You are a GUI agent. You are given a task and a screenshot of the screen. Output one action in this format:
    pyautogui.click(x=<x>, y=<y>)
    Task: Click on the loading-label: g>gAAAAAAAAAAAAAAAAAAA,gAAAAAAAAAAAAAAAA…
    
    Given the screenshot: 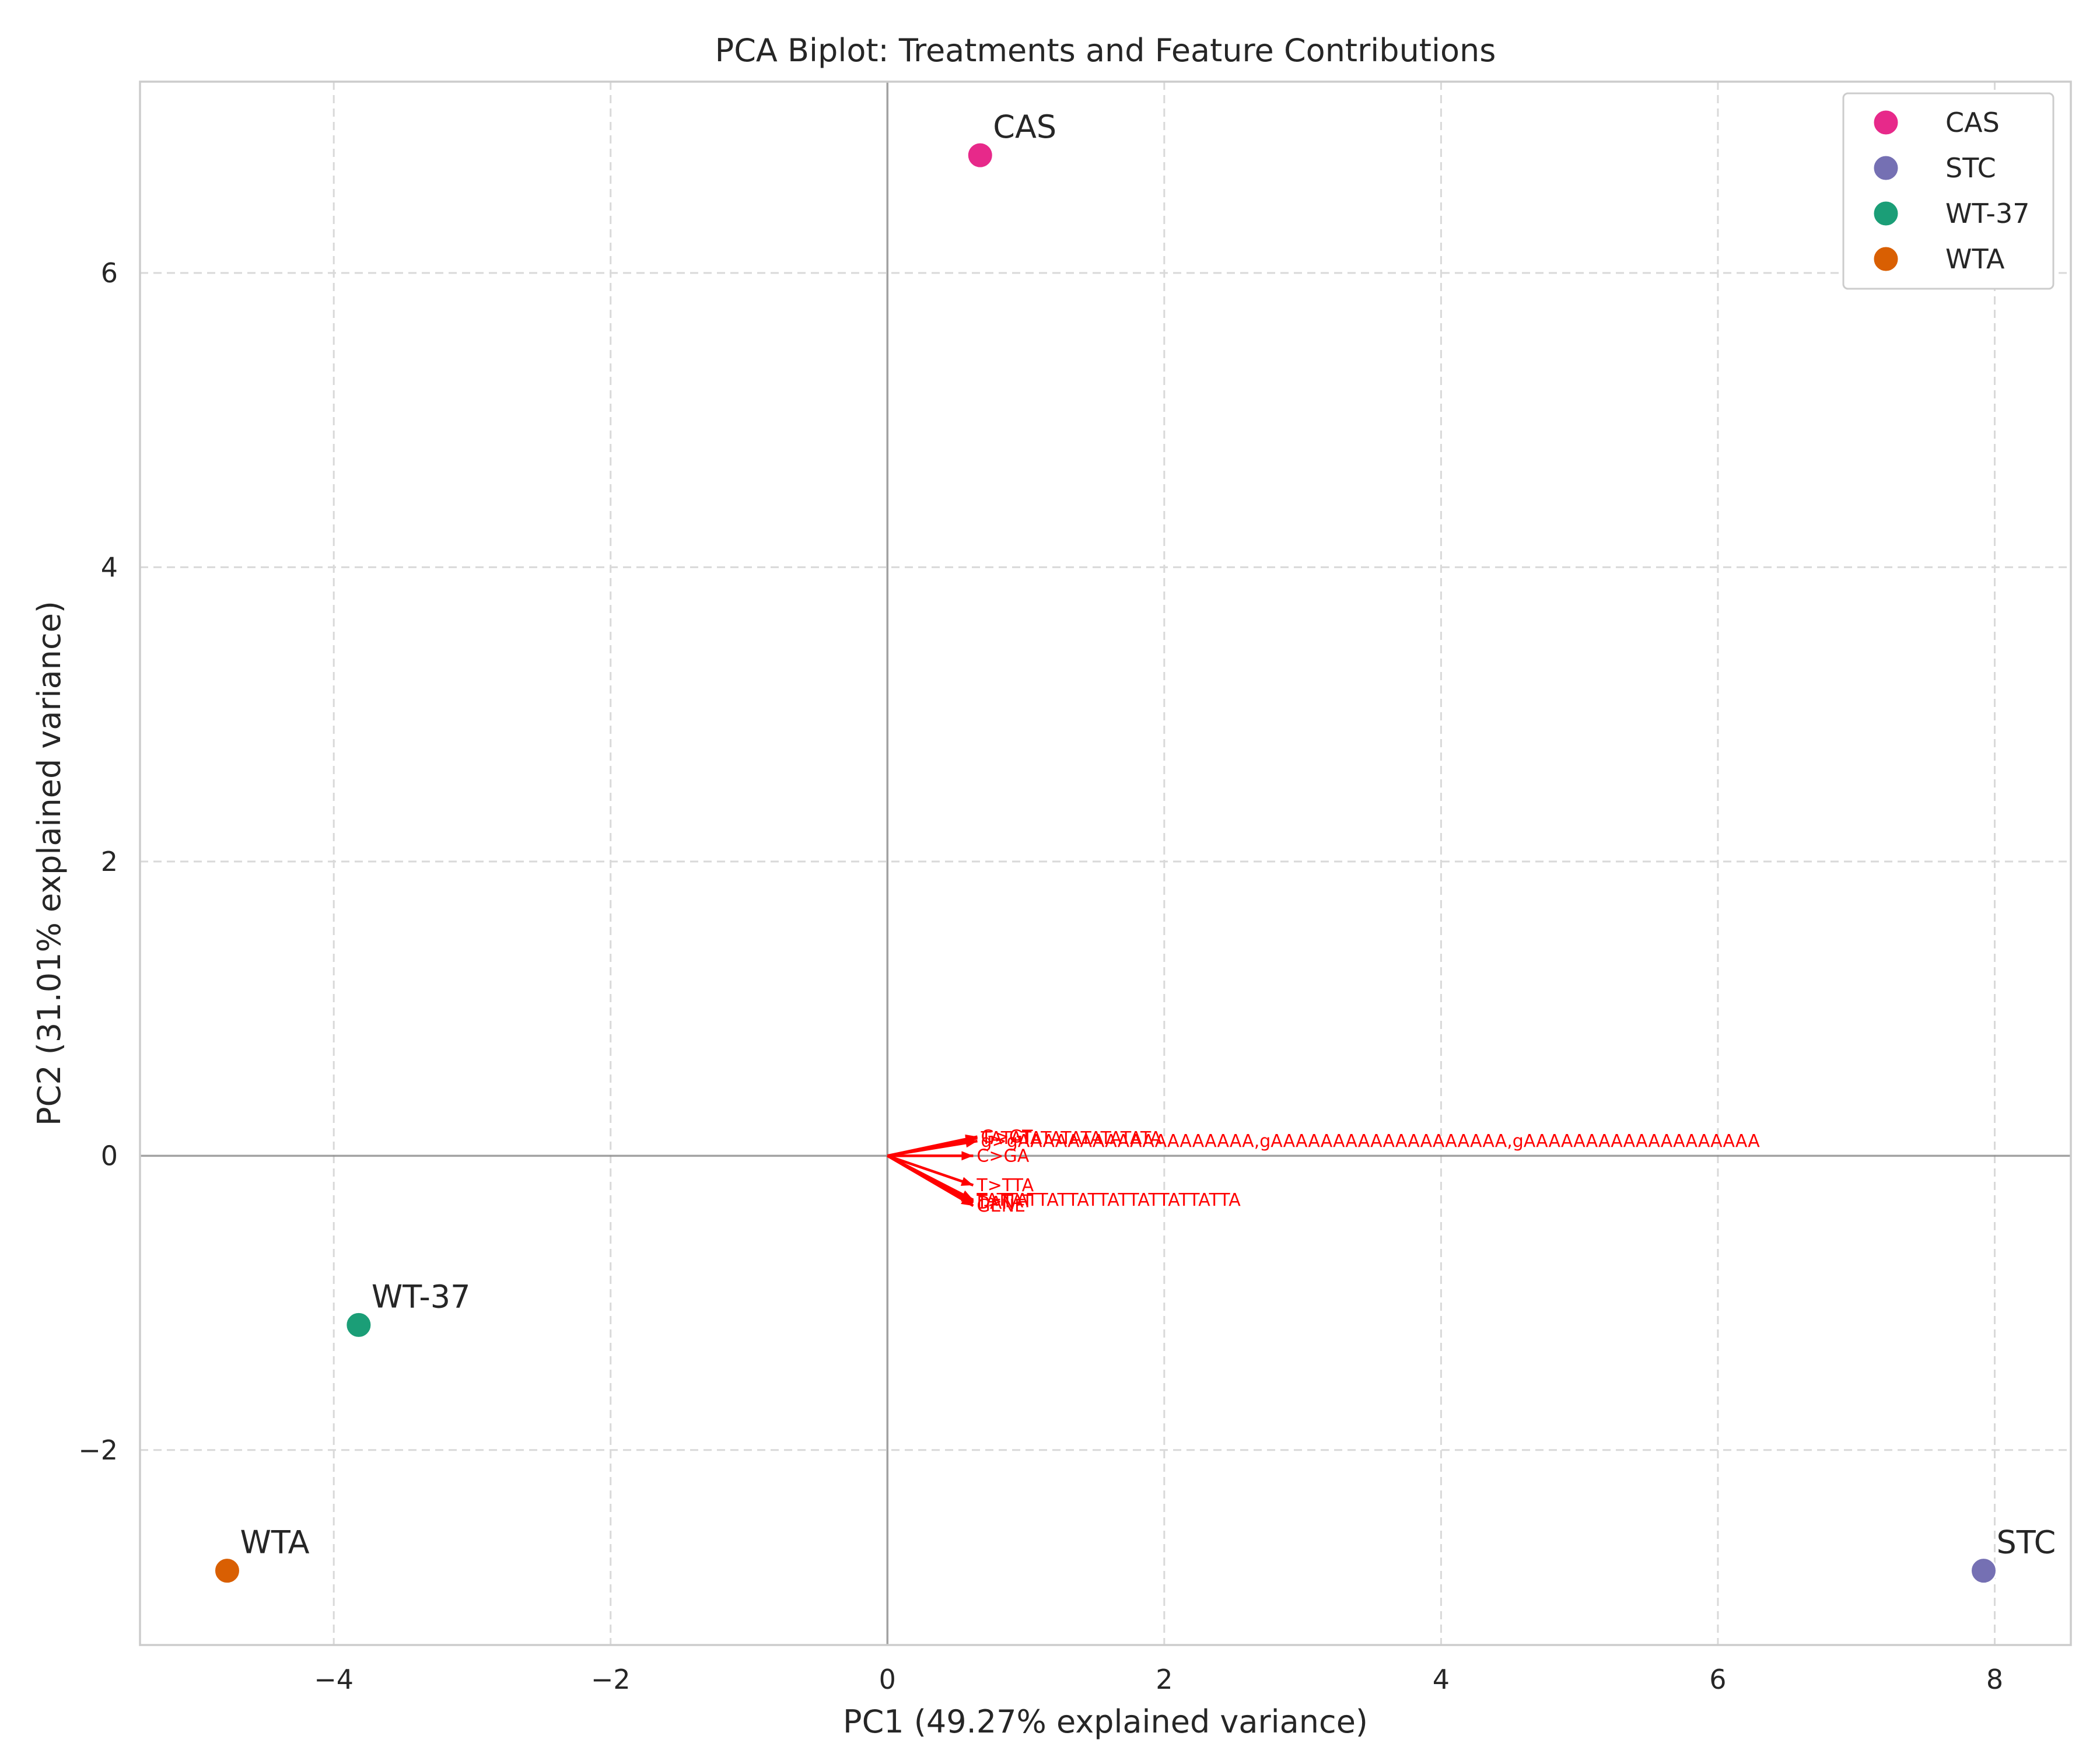 What is the action you would take?
    pyautogui.click(x=1370, y=1141)
    